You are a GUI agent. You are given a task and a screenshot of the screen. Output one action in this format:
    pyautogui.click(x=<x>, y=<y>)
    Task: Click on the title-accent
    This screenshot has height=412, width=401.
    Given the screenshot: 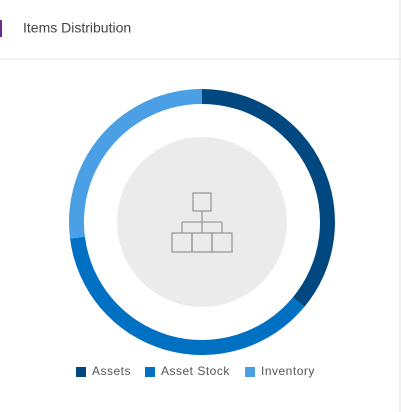 What is the action you would take?
    pyautogui.click(x=1, y=28)
    